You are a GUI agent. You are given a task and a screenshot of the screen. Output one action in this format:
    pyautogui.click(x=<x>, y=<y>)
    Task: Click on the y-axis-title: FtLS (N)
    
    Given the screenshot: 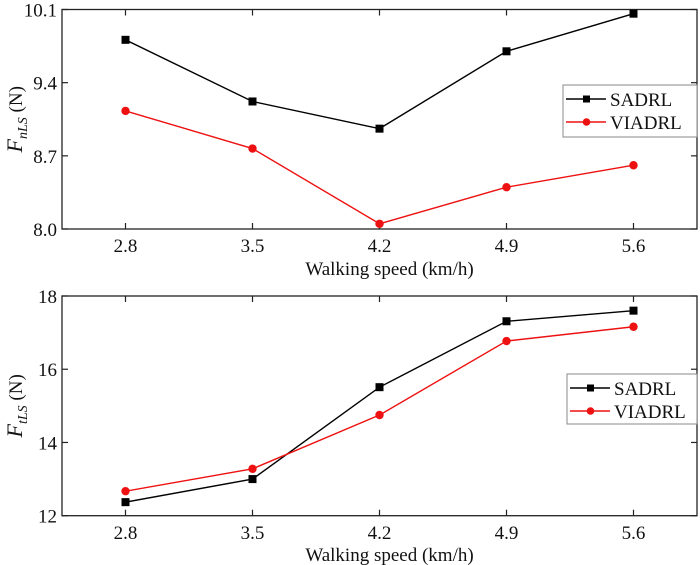 What is the action you would take?
    pyautogui.click(x=16, y=406)
    